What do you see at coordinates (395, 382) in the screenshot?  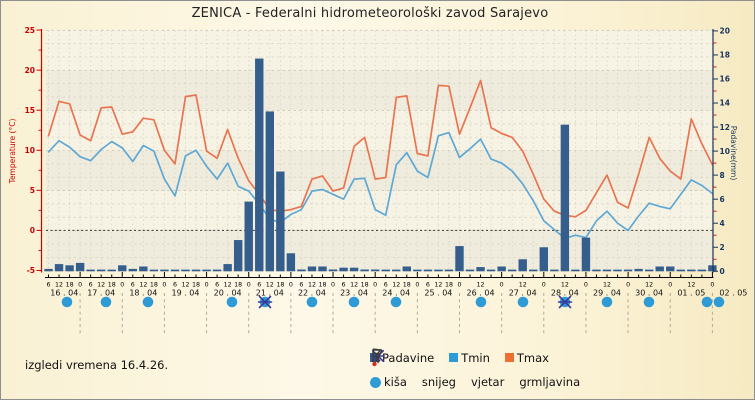 I see `legend-label: kiša` at bounding box center [395, 382].